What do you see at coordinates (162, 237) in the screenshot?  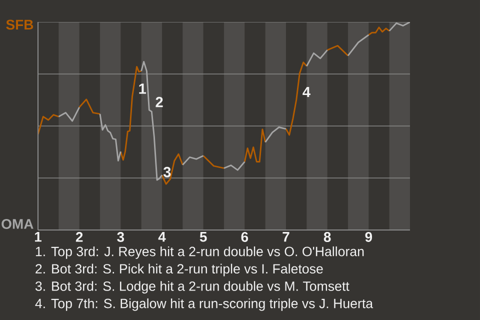 I see `x-tick-label: 4` at bounding box center [162, 237].